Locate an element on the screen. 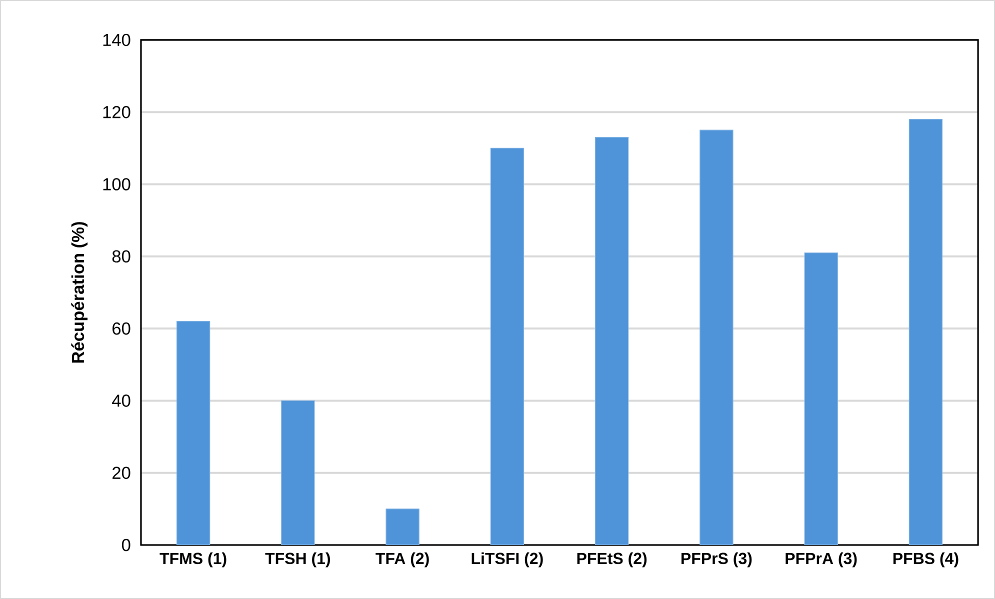  y-tick-label: 20 is located at coordinates (121, 472).